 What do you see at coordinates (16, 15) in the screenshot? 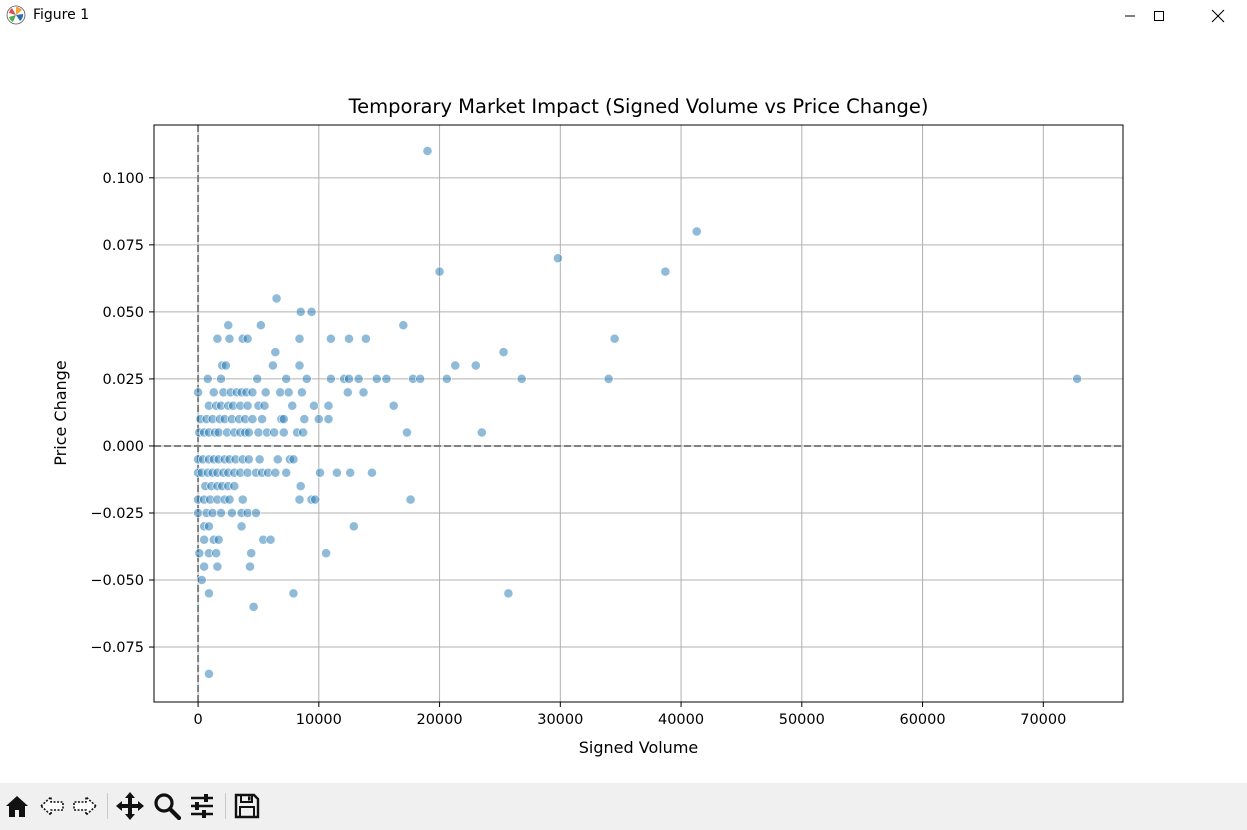
I see `matplotlib-logo-icon` at bounding box center [16, 15].